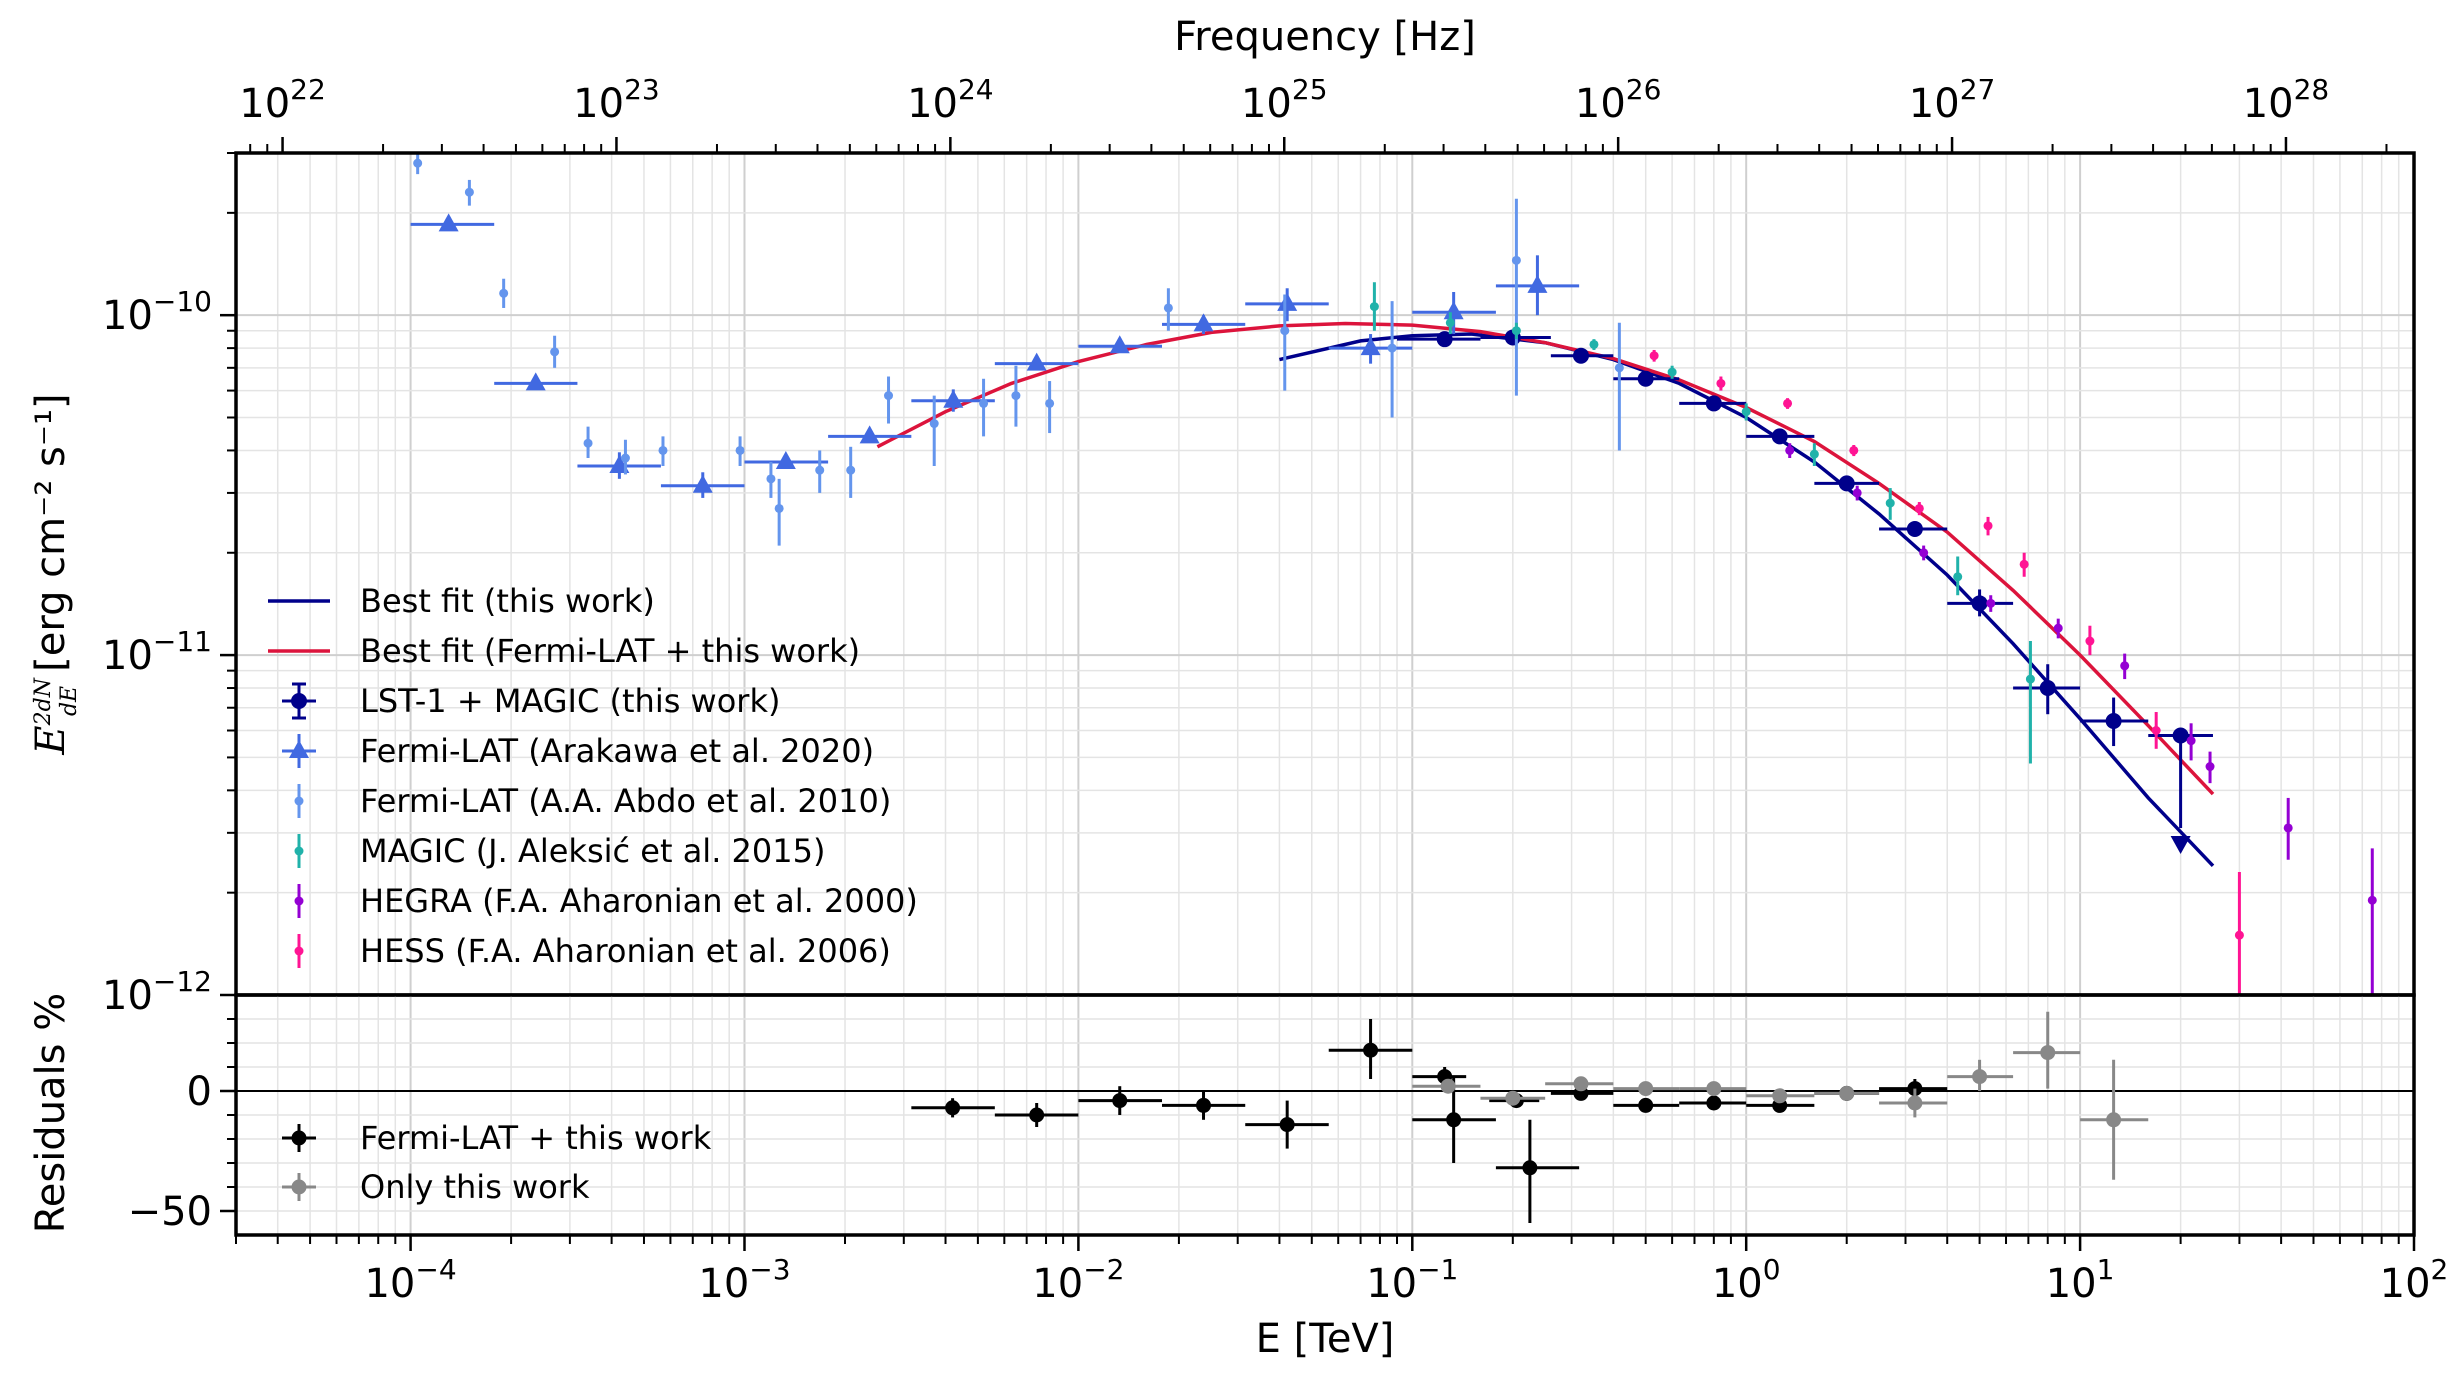 The height and width of the screenshot is (1377, 2463). What do you see at coordinates (536, 1138) in the screenshot?
I see `legend-label: Fermi-LAT + this work` at bounding box center [536, 1138].